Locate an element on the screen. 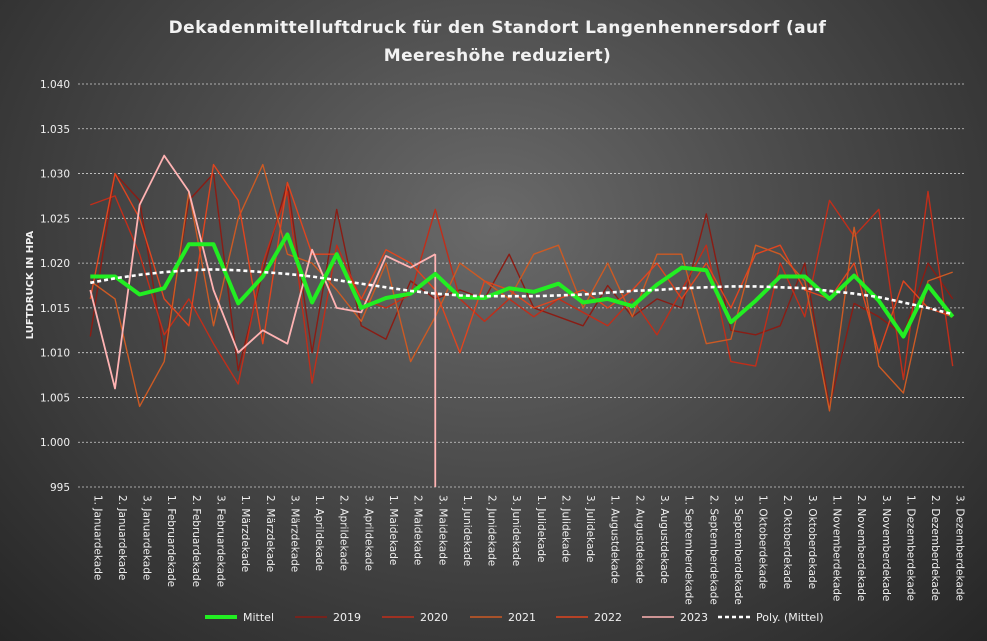  y-tick-label: 1.000 is located at coordinates (55, 443).